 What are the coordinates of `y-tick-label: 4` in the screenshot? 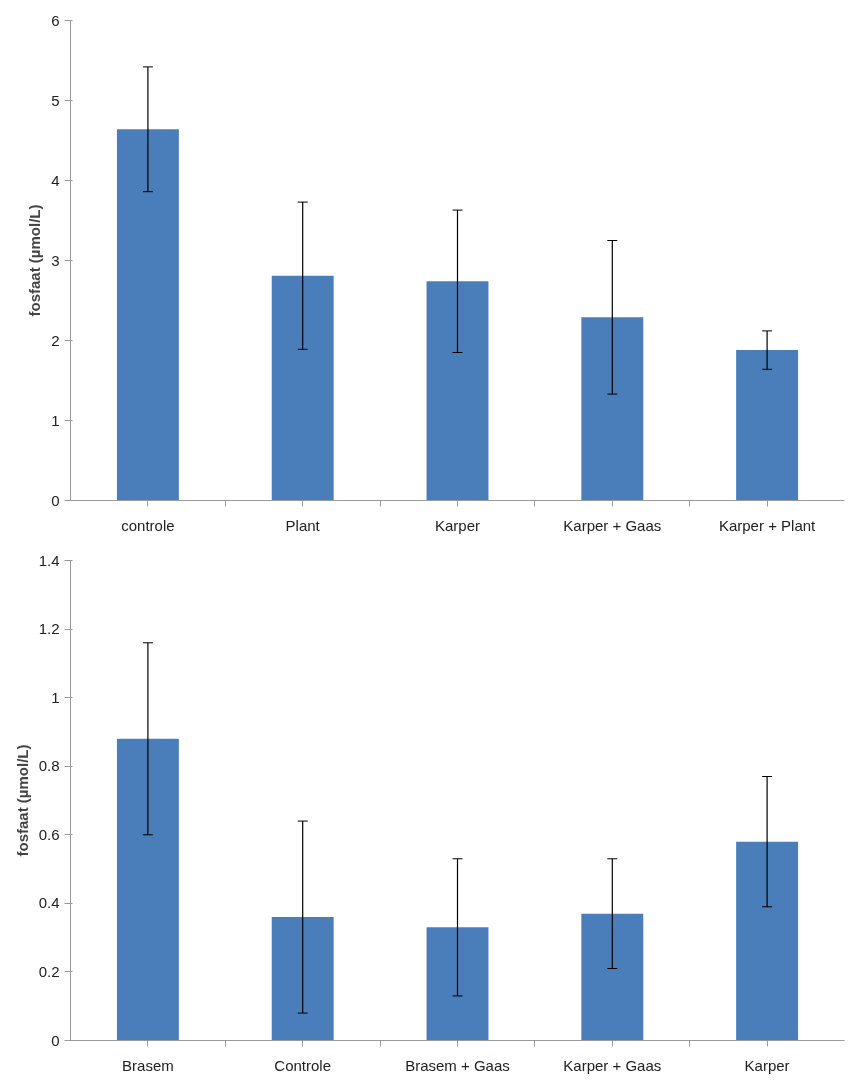 It's located at (55, 180).